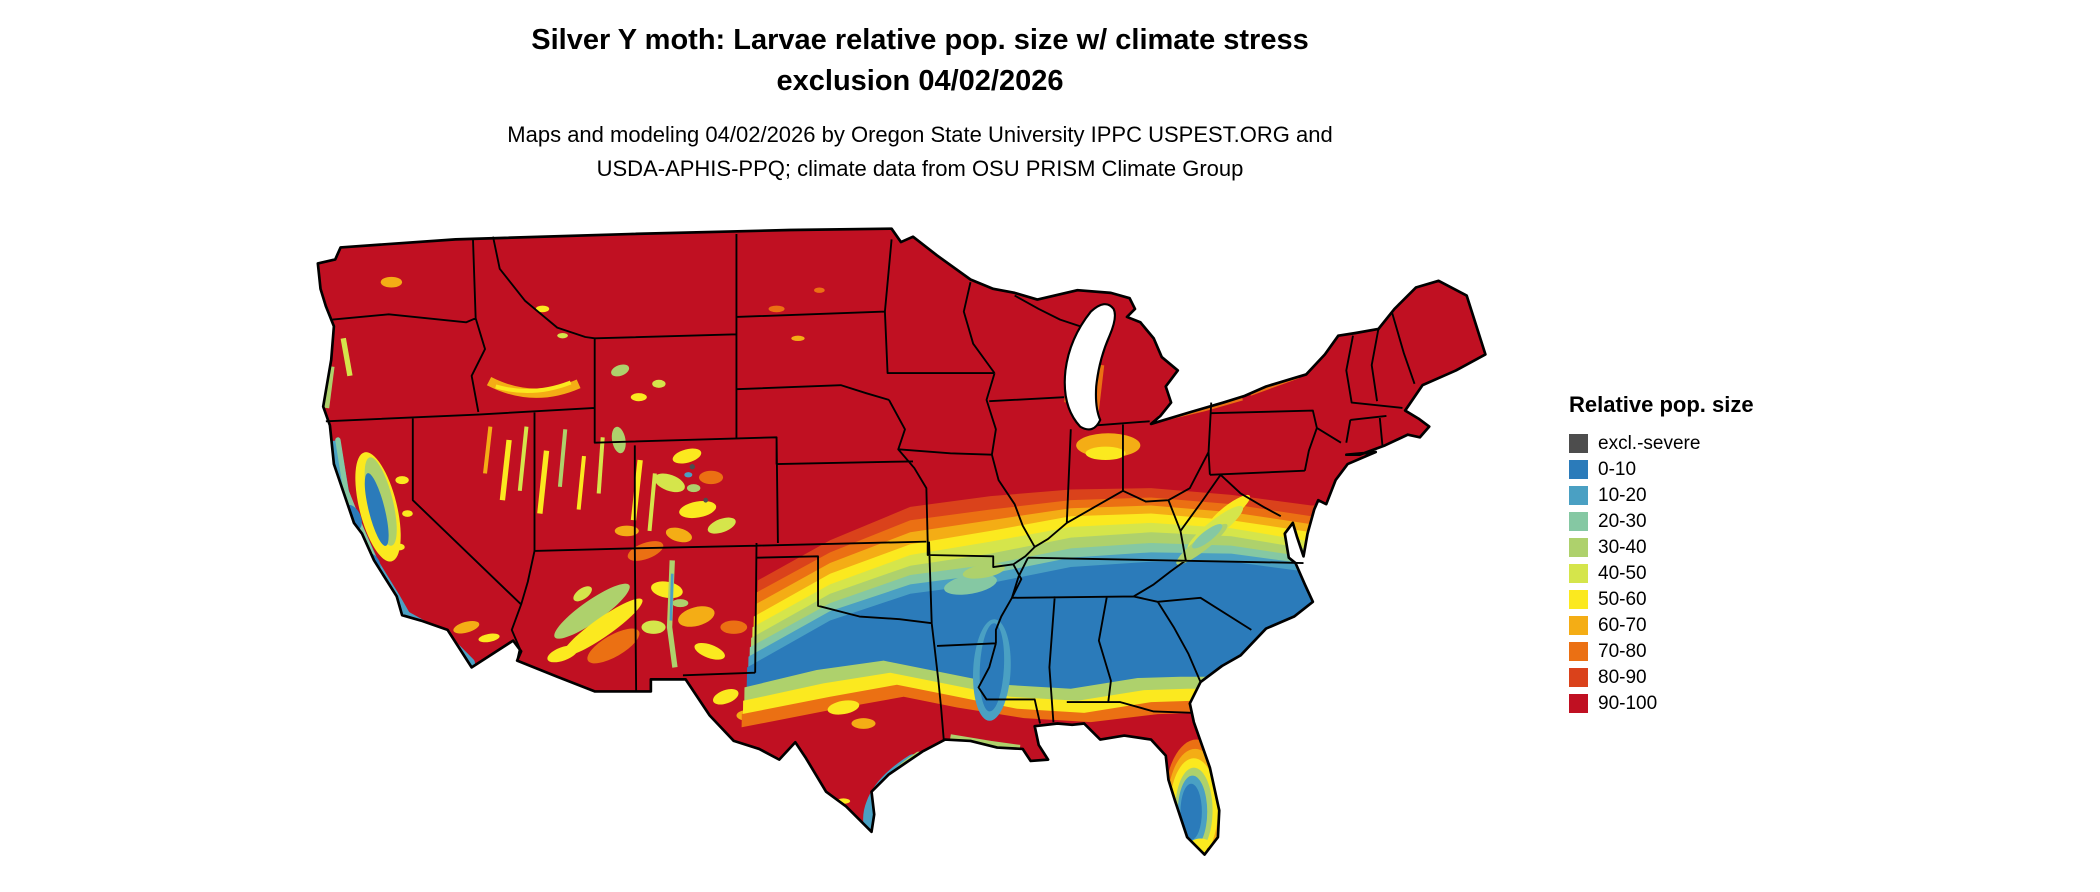  What do you see at coordinates (1622, 573) in the screenshot?
I see `legend-label: 40-50` at bounding box center [1622, 573].